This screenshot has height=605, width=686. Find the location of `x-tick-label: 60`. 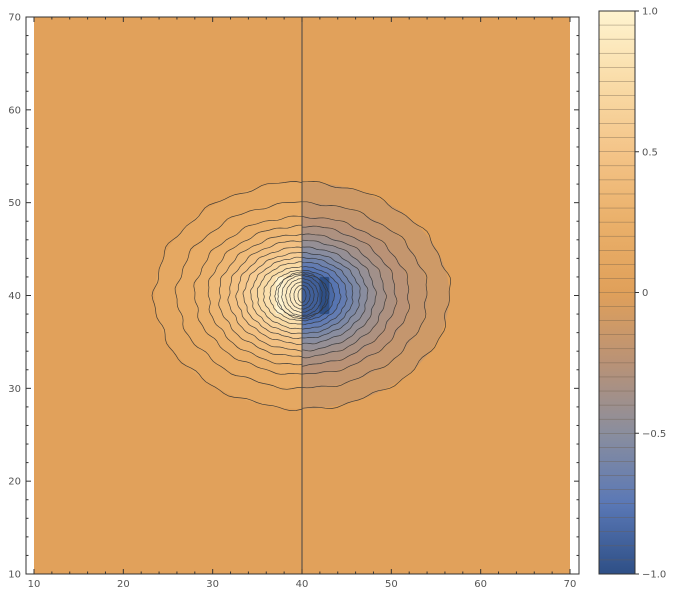

x-tick-label: 60 is located at coordinates (480, 584).